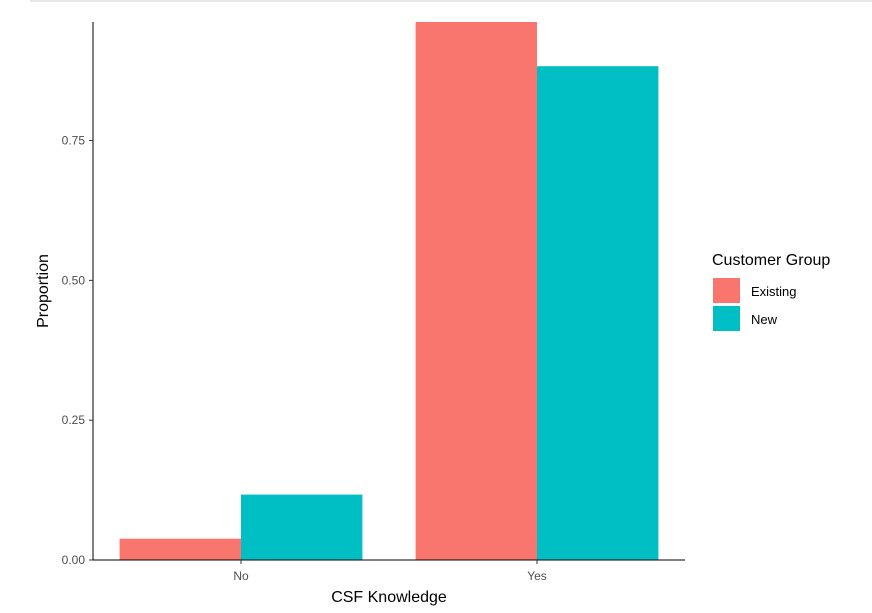 This screenshot has width=872, height=613. What do you see at coordinates (74, 280) in the screenshot?
I see `y-tick-label: 0.50` at bounding box center [74, 280].